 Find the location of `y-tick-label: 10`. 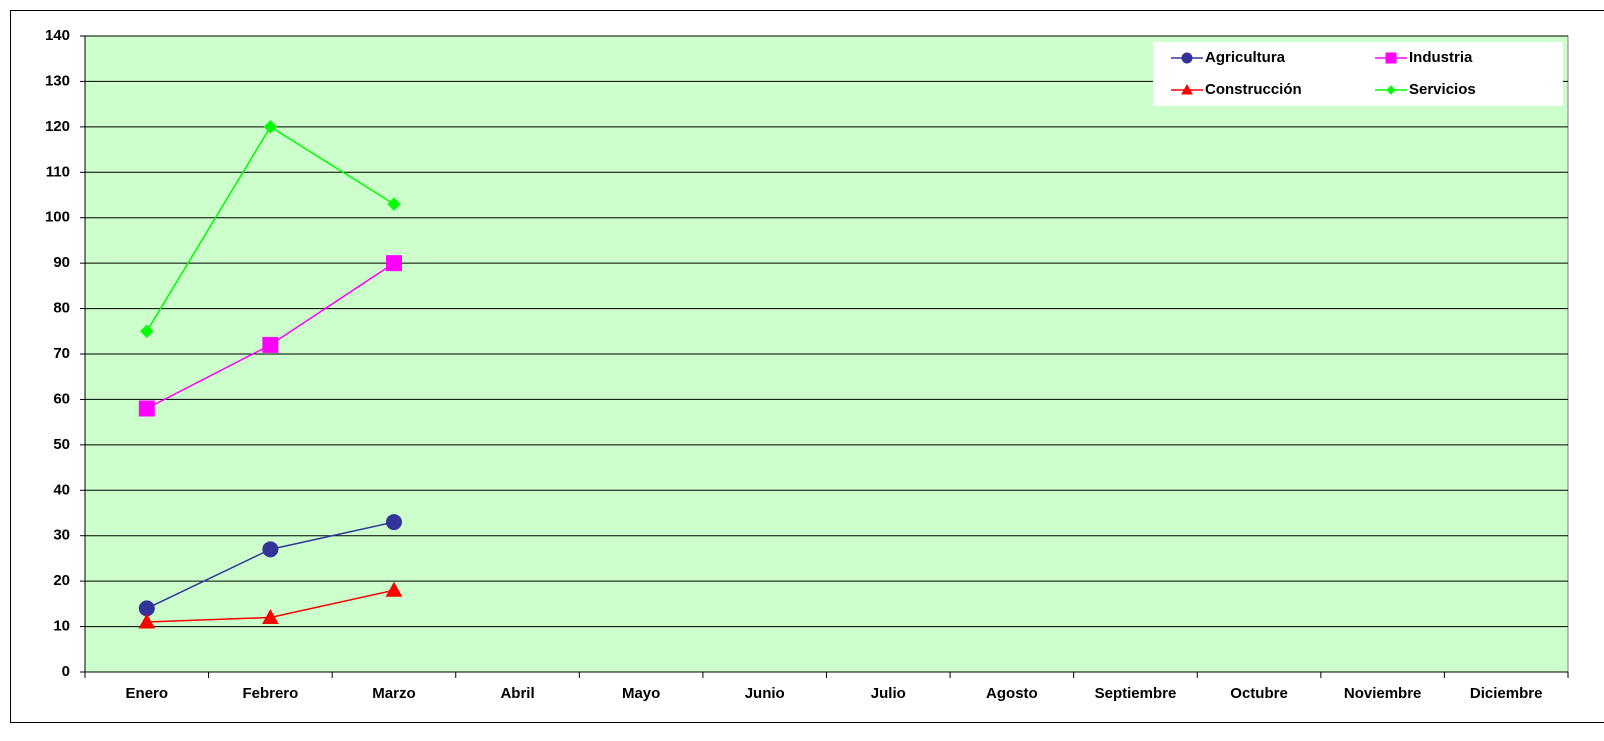

y-tick-label: 10 is located at coordinates (61, 626).